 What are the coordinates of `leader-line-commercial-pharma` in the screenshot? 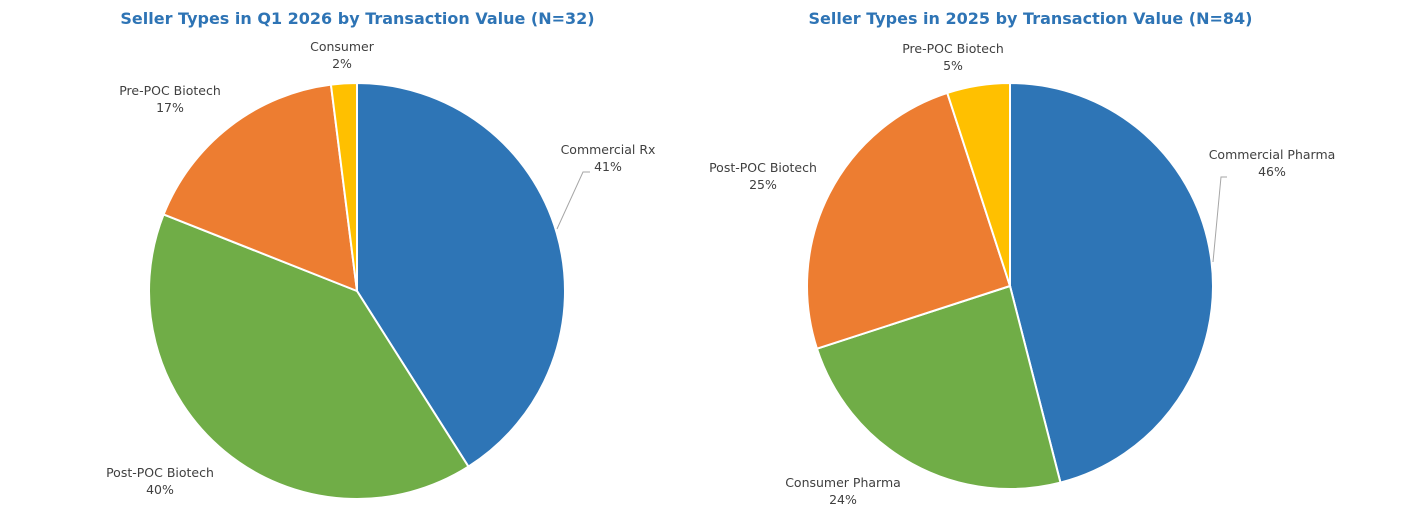 It's located at (1219, 219).